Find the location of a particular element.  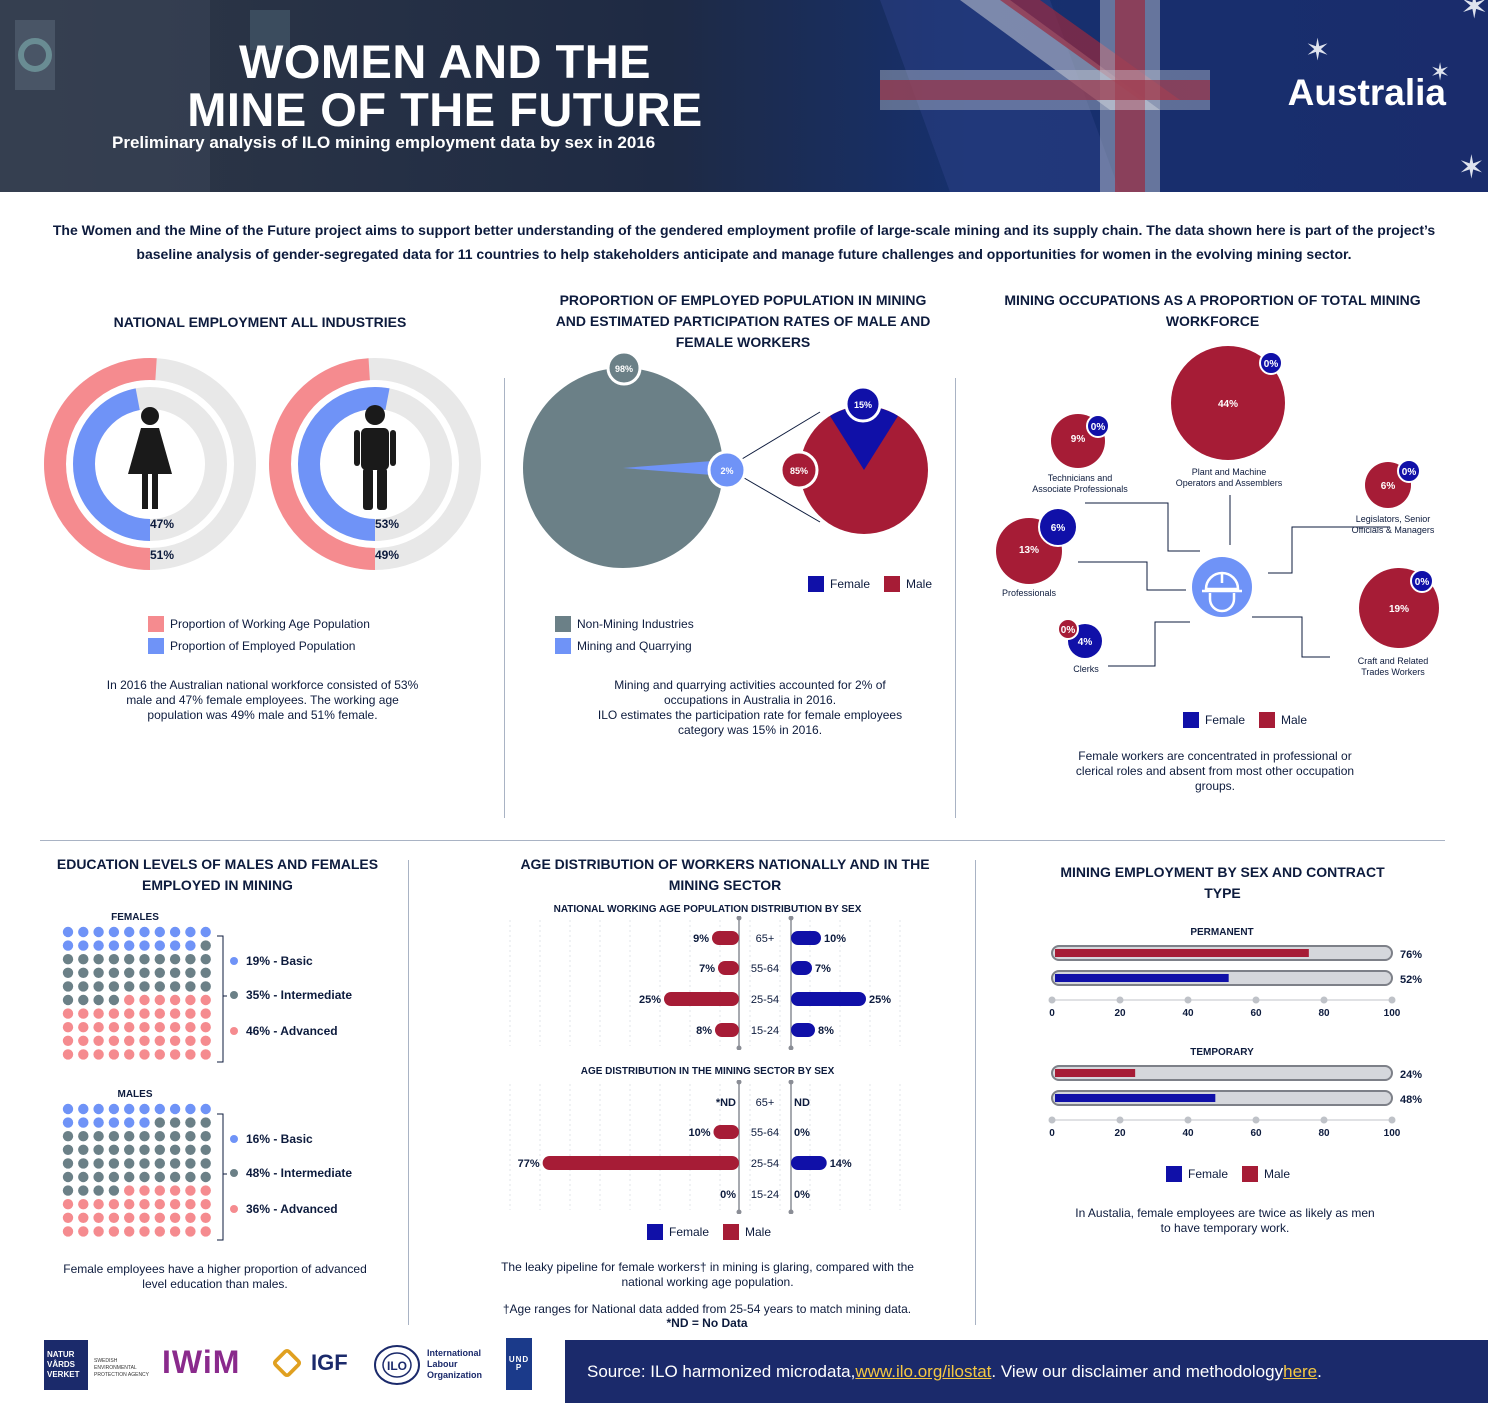

contract-bar-track is located at coordinates (1222, 1073).